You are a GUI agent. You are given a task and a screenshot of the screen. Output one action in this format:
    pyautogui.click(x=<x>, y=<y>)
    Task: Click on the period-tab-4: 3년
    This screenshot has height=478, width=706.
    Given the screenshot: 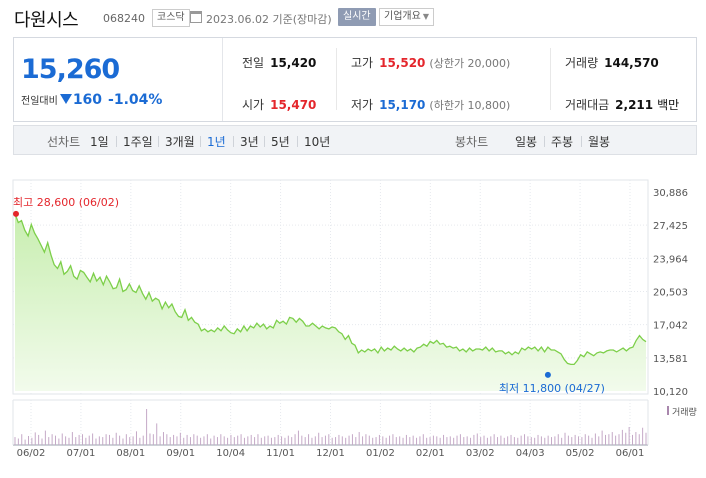 What is the action you would take?
    pyautogui.click(x=249, y=142)
    